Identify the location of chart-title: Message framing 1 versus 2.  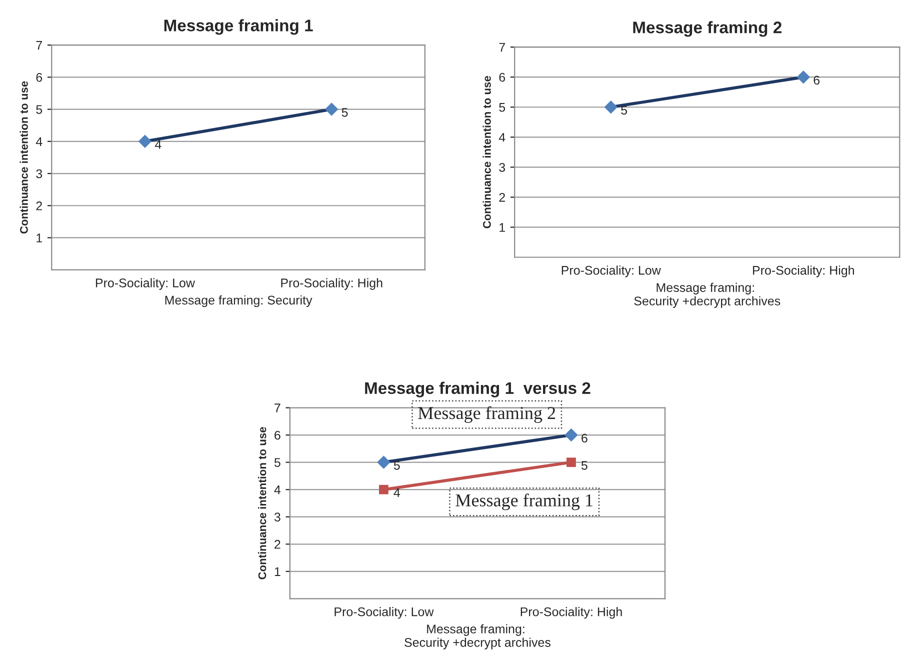
(477, 390).